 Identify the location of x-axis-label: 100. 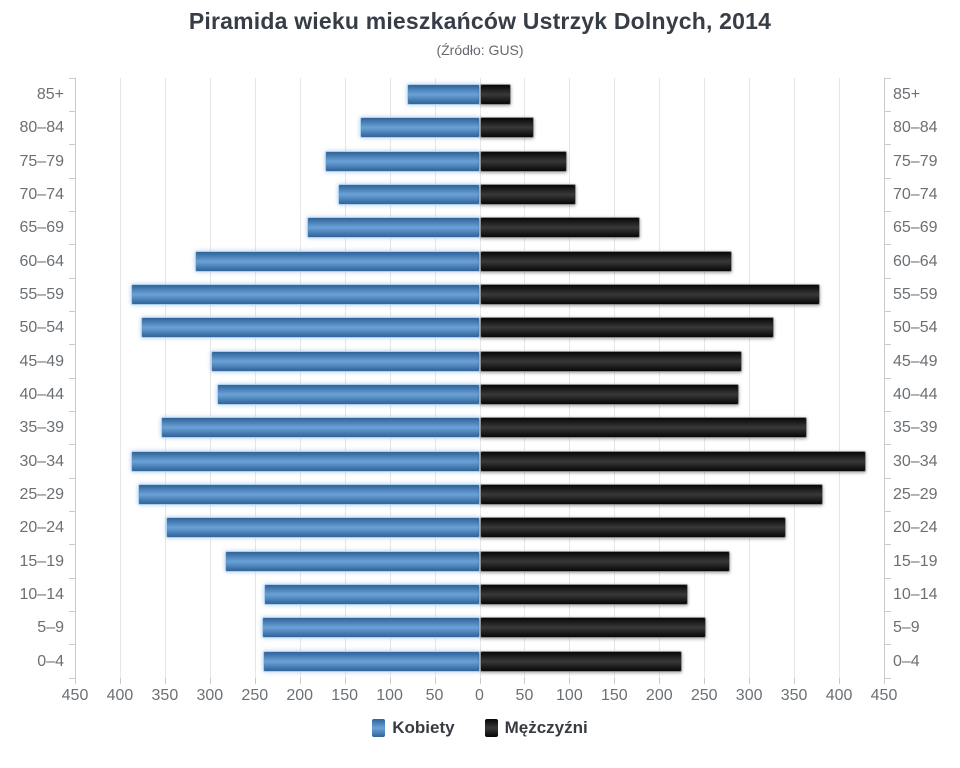
(569, 695).